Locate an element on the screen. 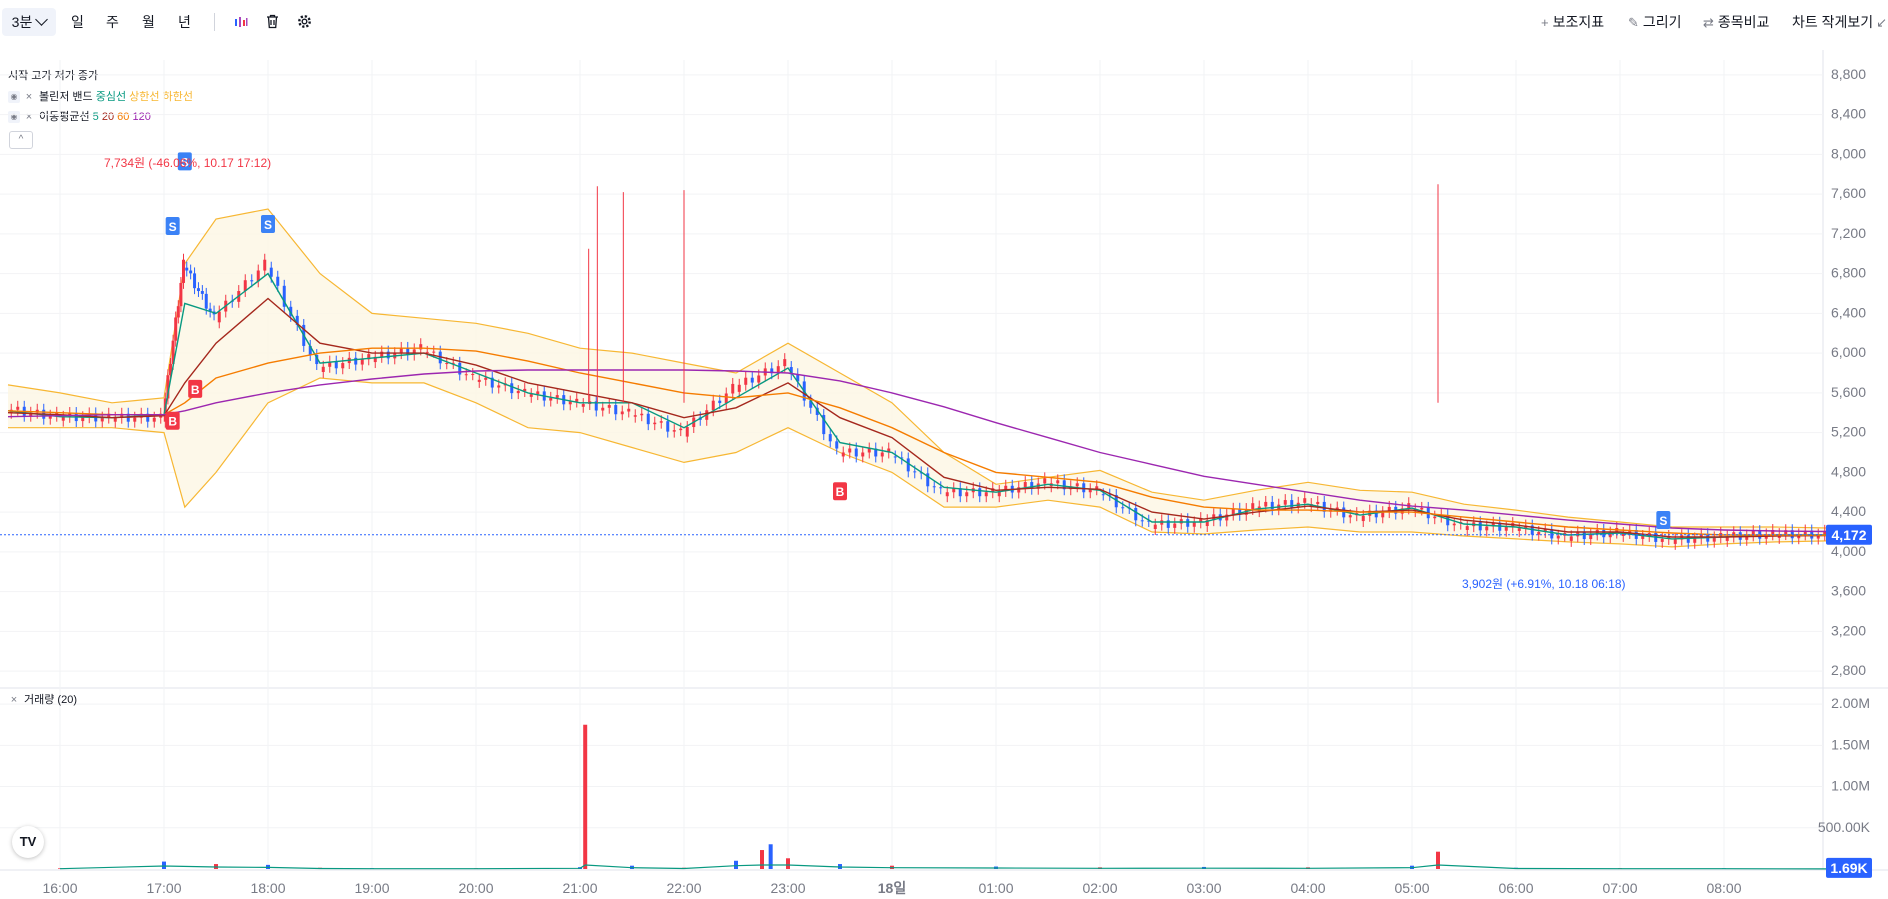  period-year-button: 년 is located at coordinates (184, 22).